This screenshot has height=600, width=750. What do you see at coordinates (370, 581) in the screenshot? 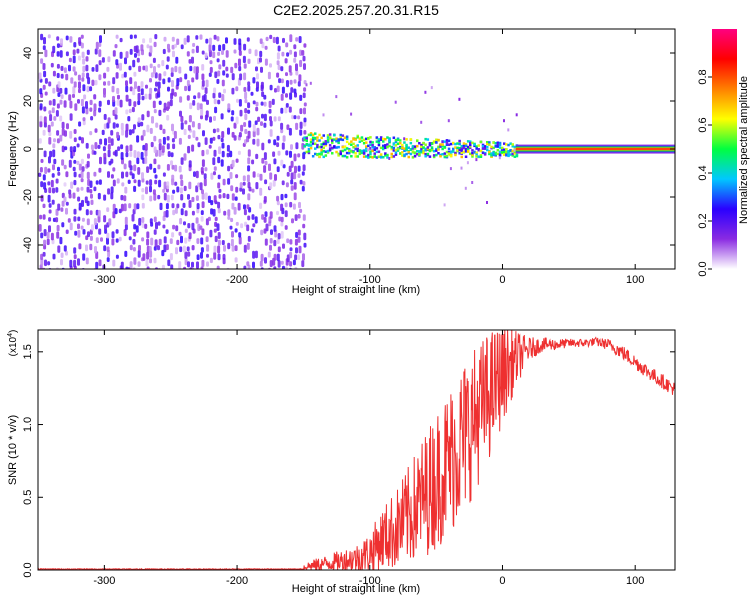
I see `x-tick-label: -100` at bounding box center [370, 581].